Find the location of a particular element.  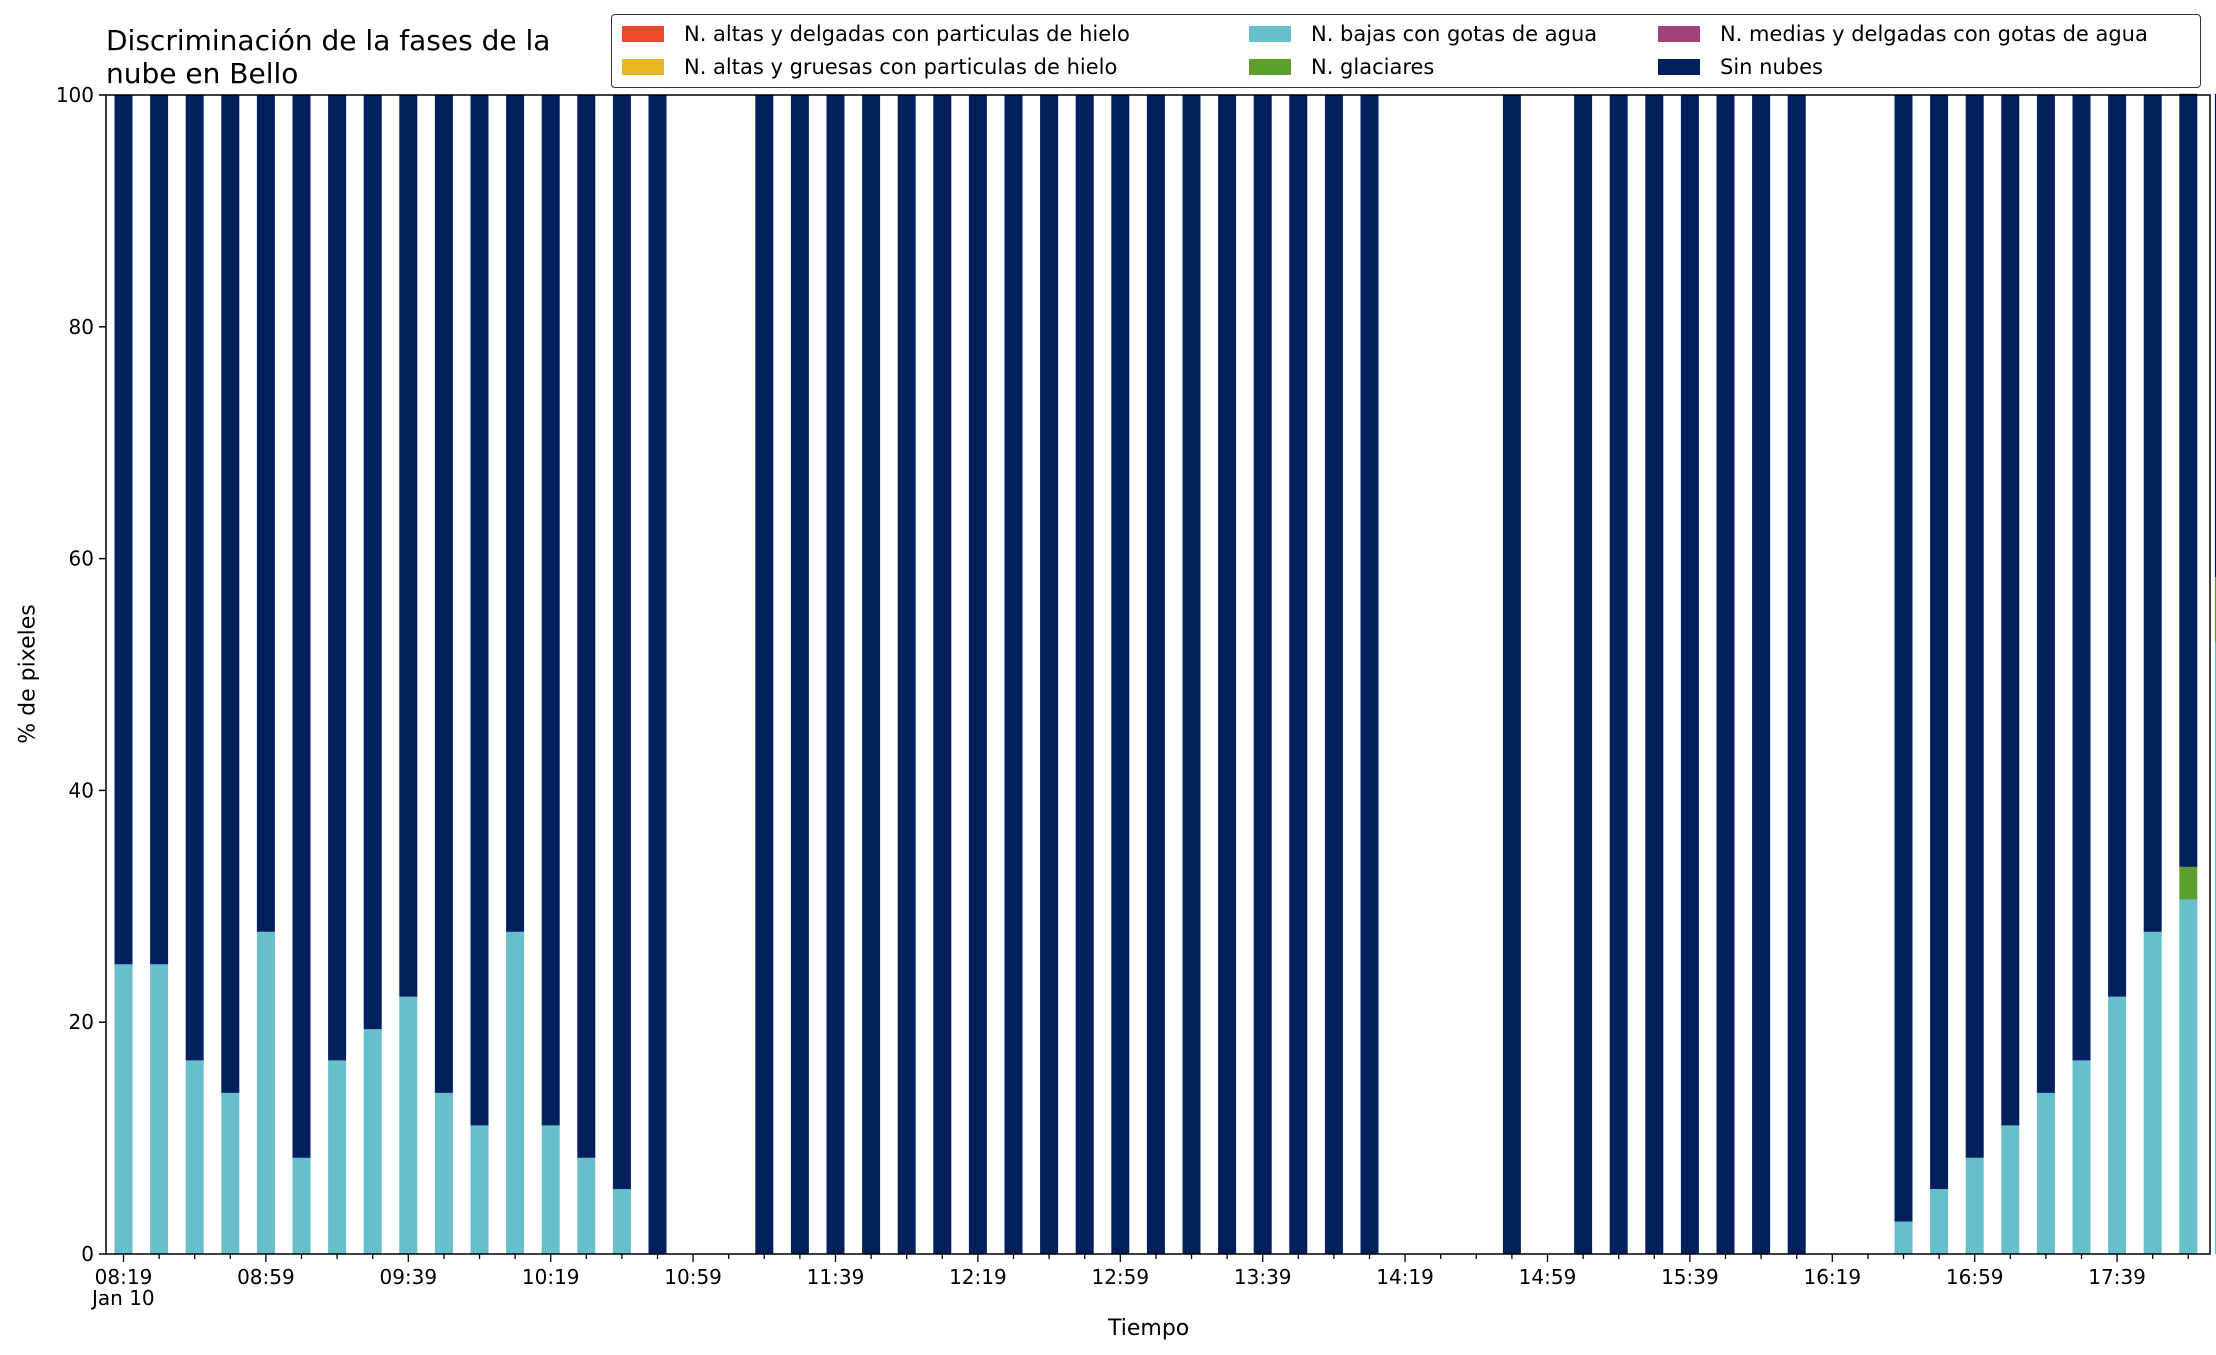

y-tick-label-1: 20 is located at coordinates (81, 1022).